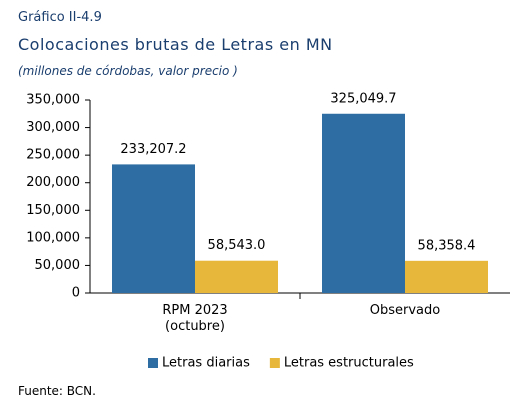  Describe the element at coordinates (53, 210) in the screenshot. I see `y-tick-label: 150,000` at that location.